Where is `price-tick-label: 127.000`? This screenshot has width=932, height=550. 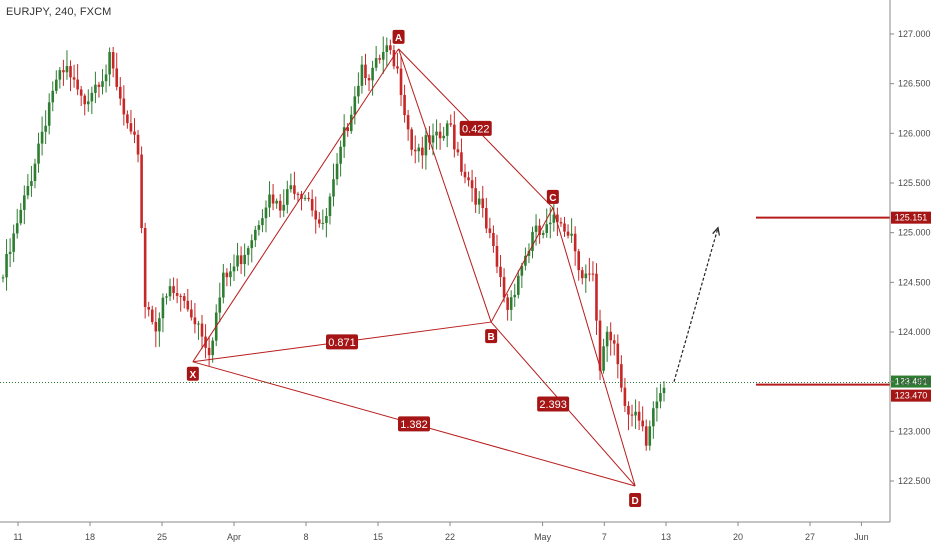
price-tick-label: 127.000 is located at coordinates (914, 34).